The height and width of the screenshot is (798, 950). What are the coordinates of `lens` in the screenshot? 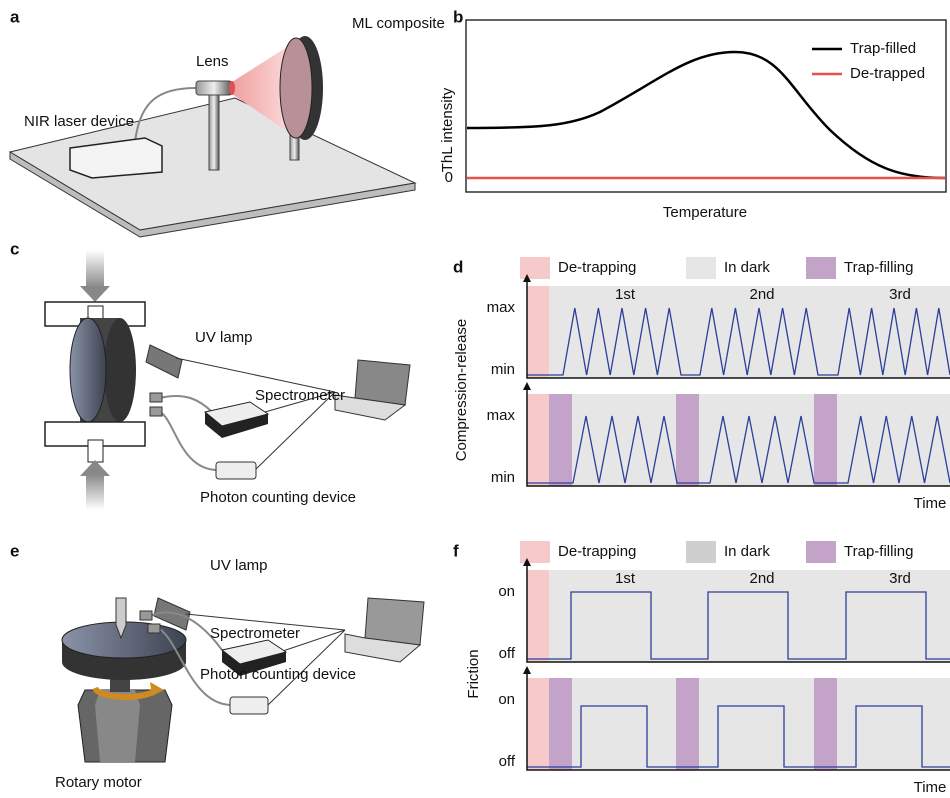 It's located at (214, 88).